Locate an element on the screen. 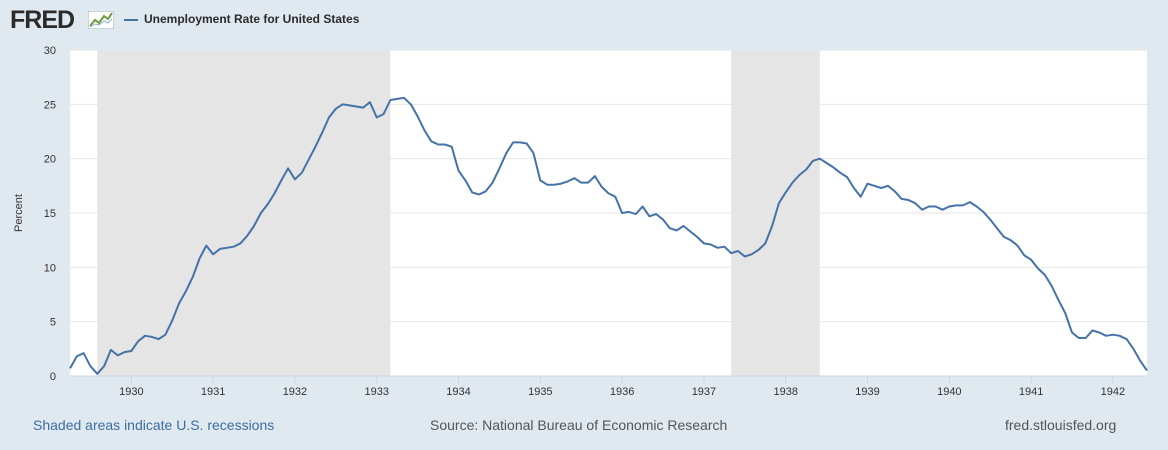 The height and width of the screenshot is (450, 1168). fred-chart-icon is located at coordinates (101, 20).